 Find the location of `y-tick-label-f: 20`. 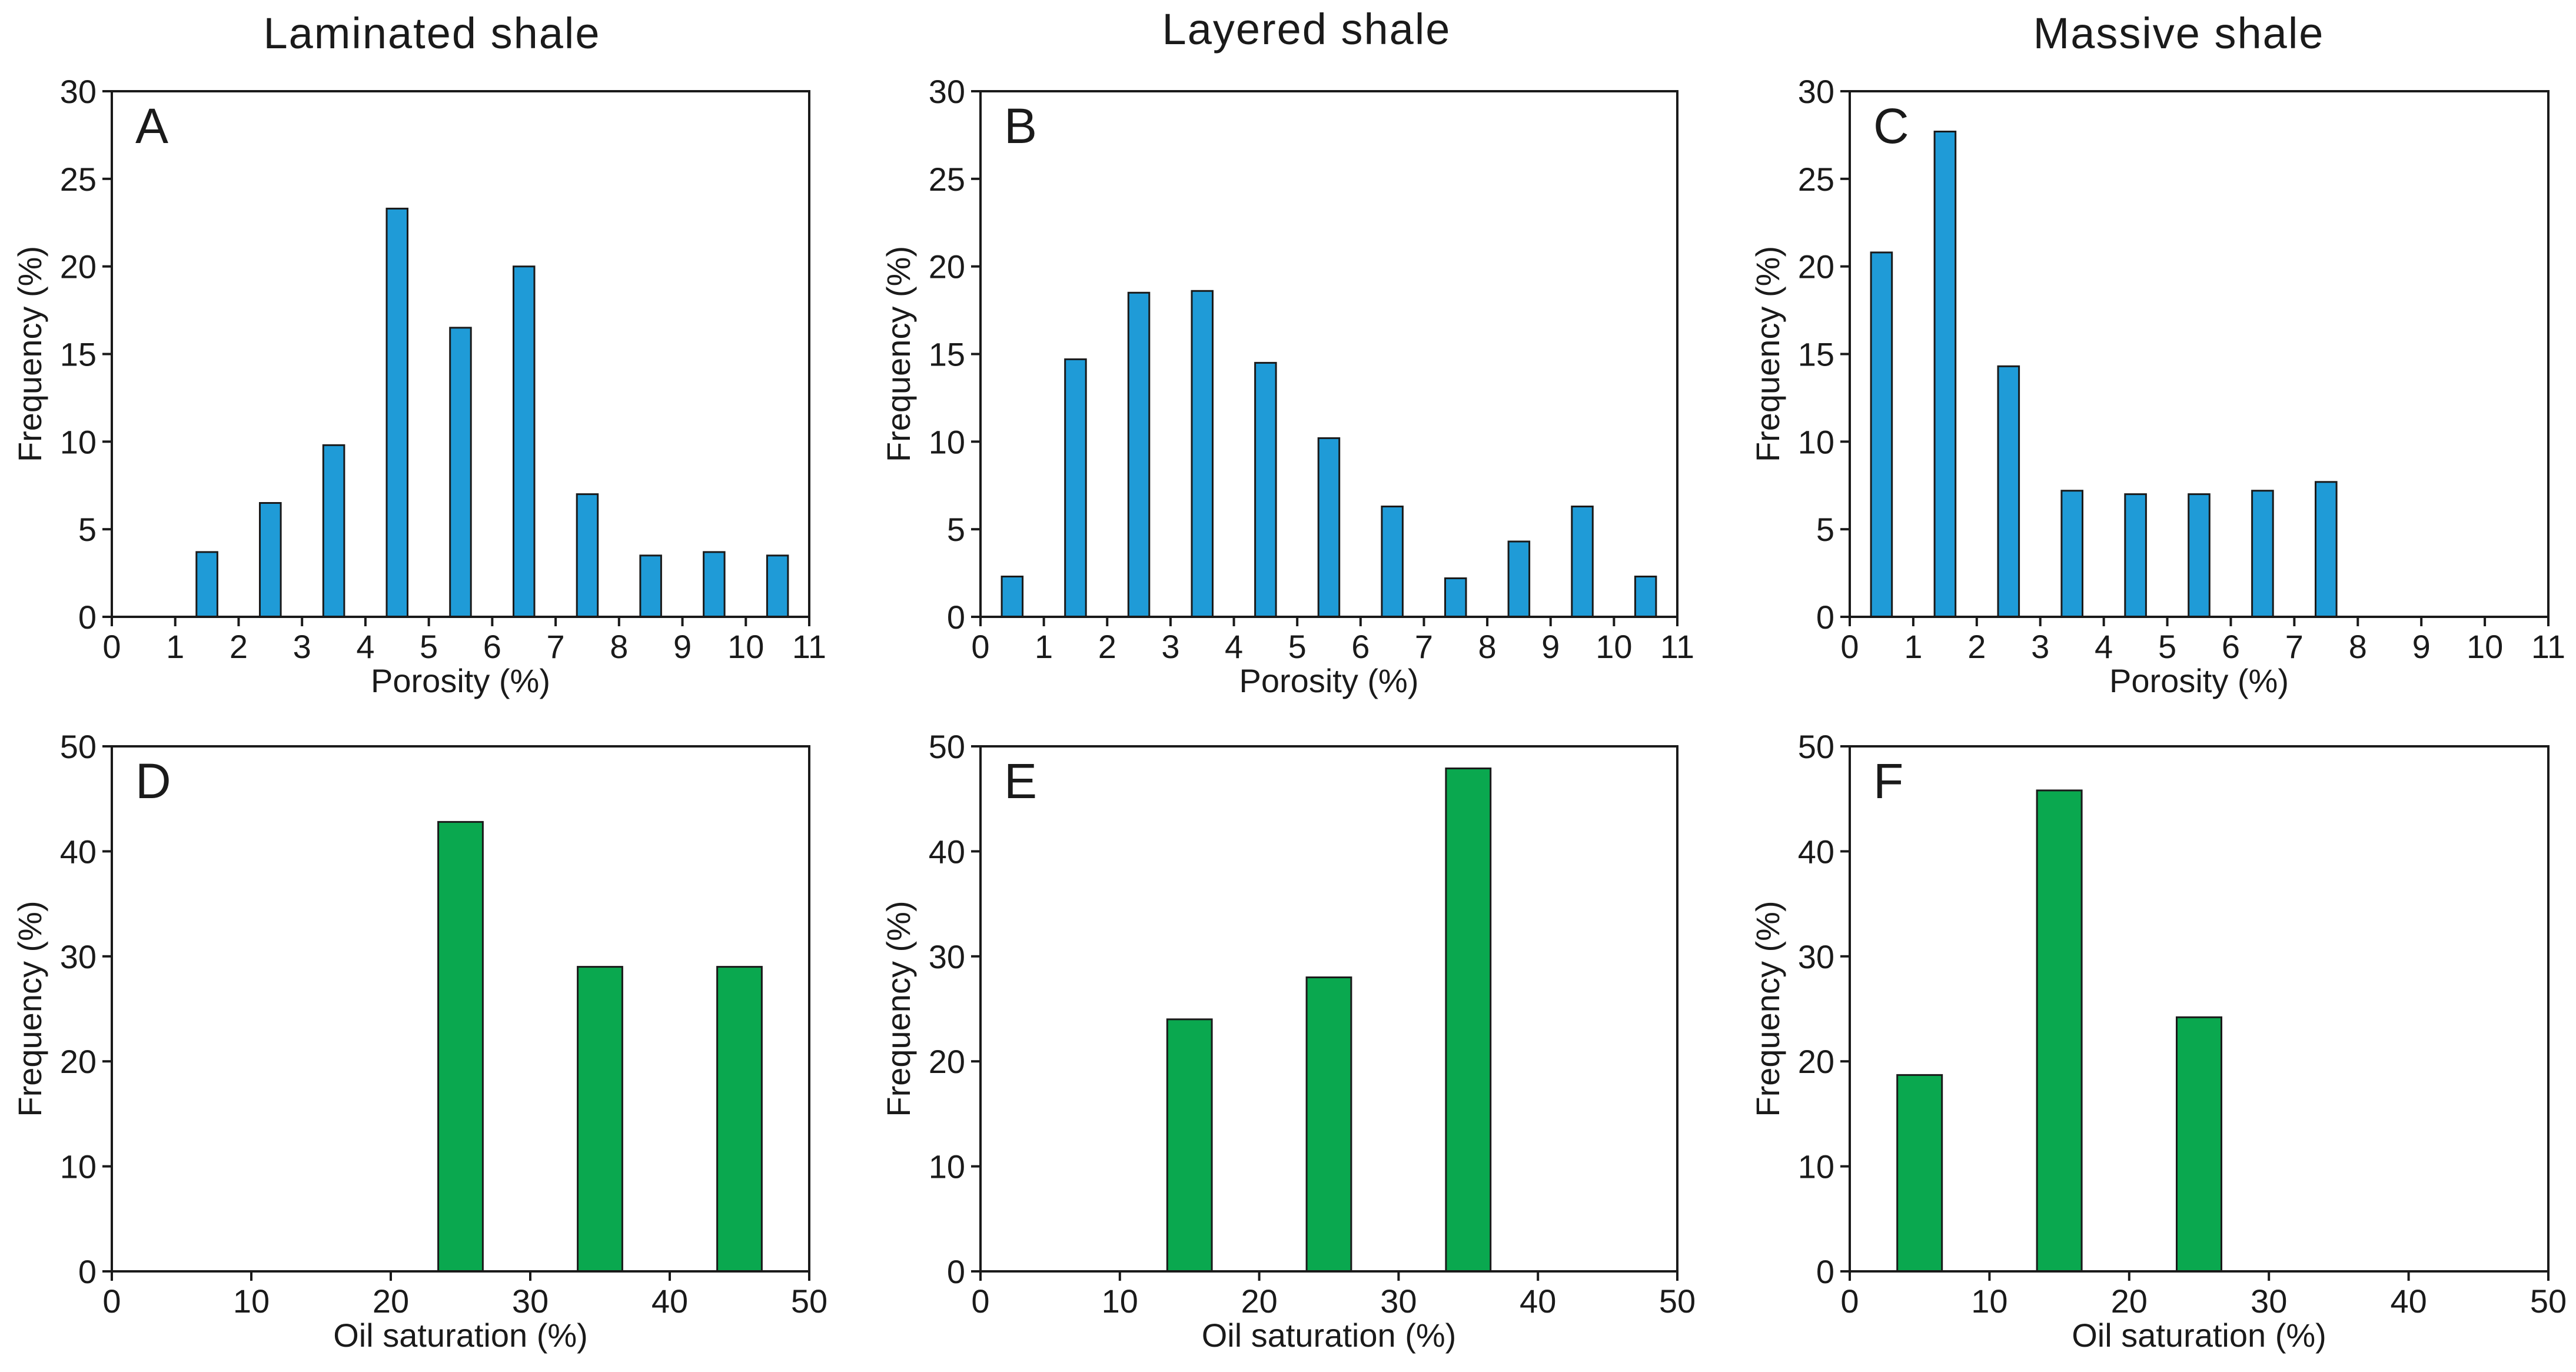

y-tick-label-f: 20 is located at coordinates (1816, 1061).